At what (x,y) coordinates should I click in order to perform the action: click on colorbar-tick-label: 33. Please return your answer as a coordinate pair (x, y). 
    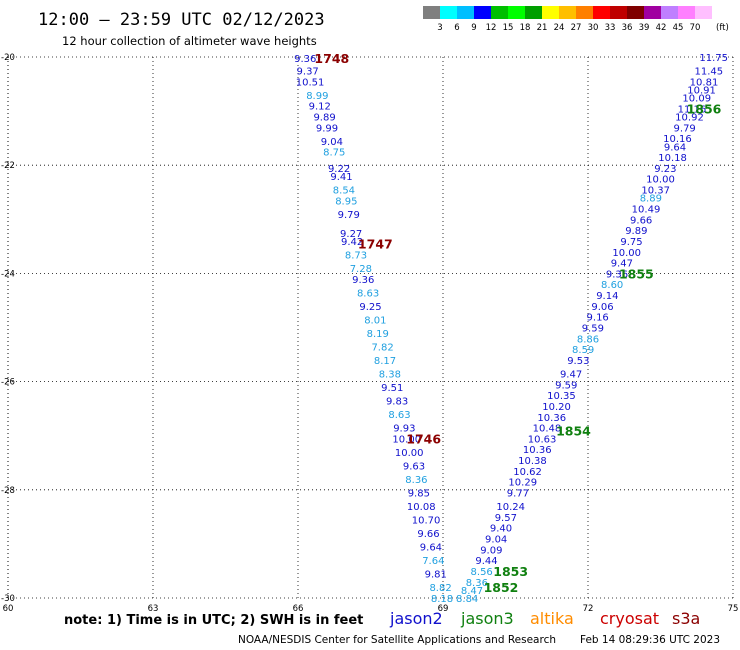
    Looking at the image, I should click on (610, 28).